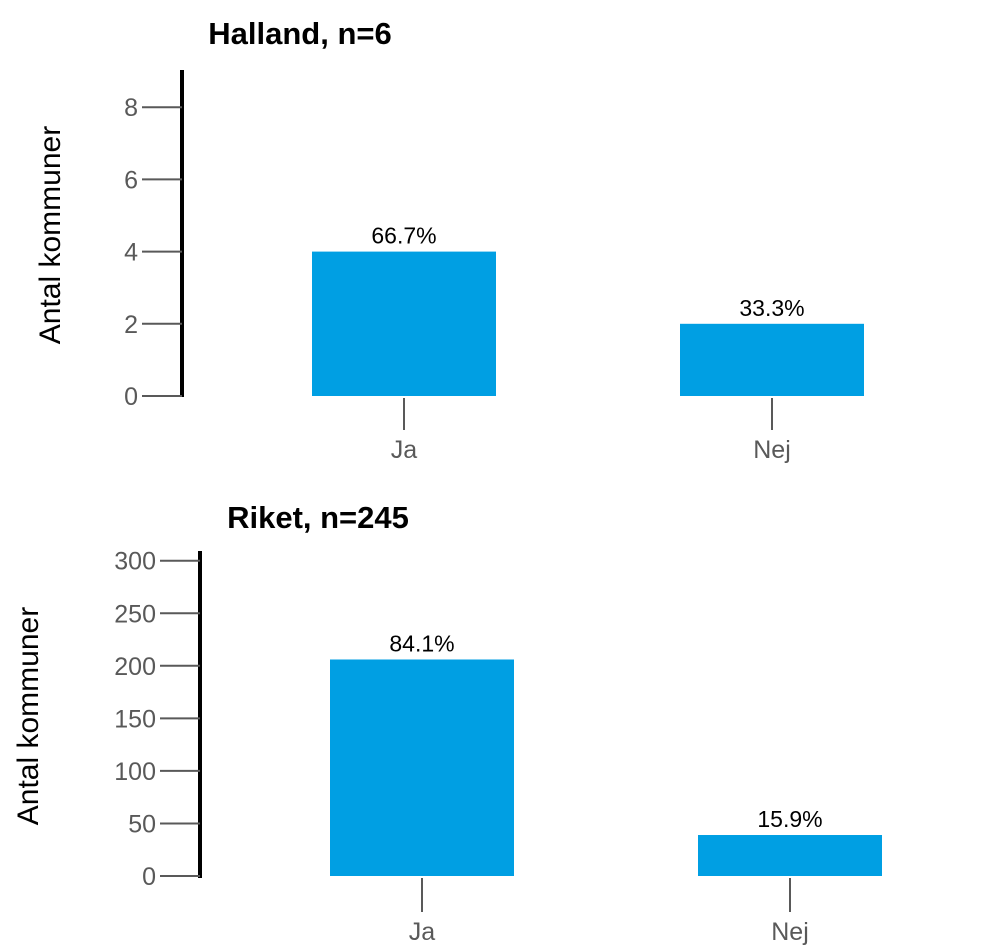 The height and width of the screenshot is (947, 993). What do you see at coordinates (606, 753) in the screenshot?
I see `bars: 84.1% 15.9%` at bounding box center [606, 753].